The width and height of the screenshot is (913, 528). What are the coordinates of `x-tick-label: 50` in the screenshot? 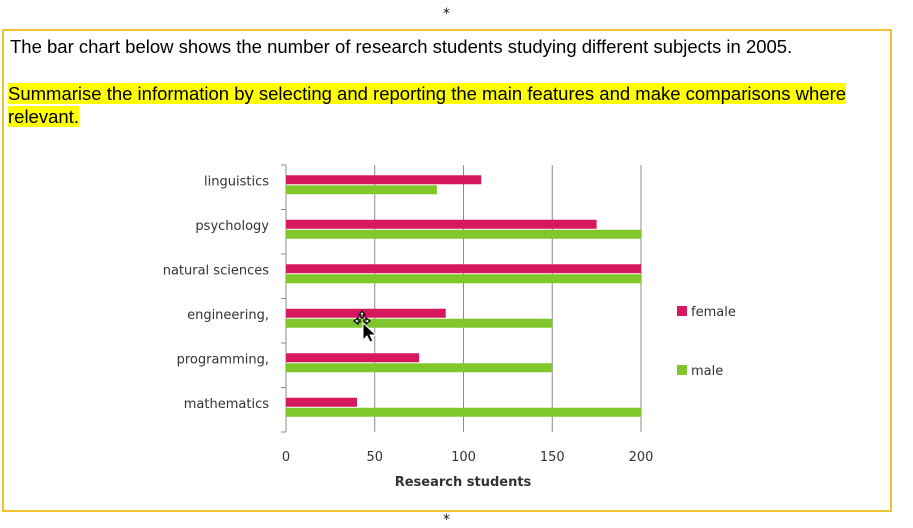 It's located at (374, 457).